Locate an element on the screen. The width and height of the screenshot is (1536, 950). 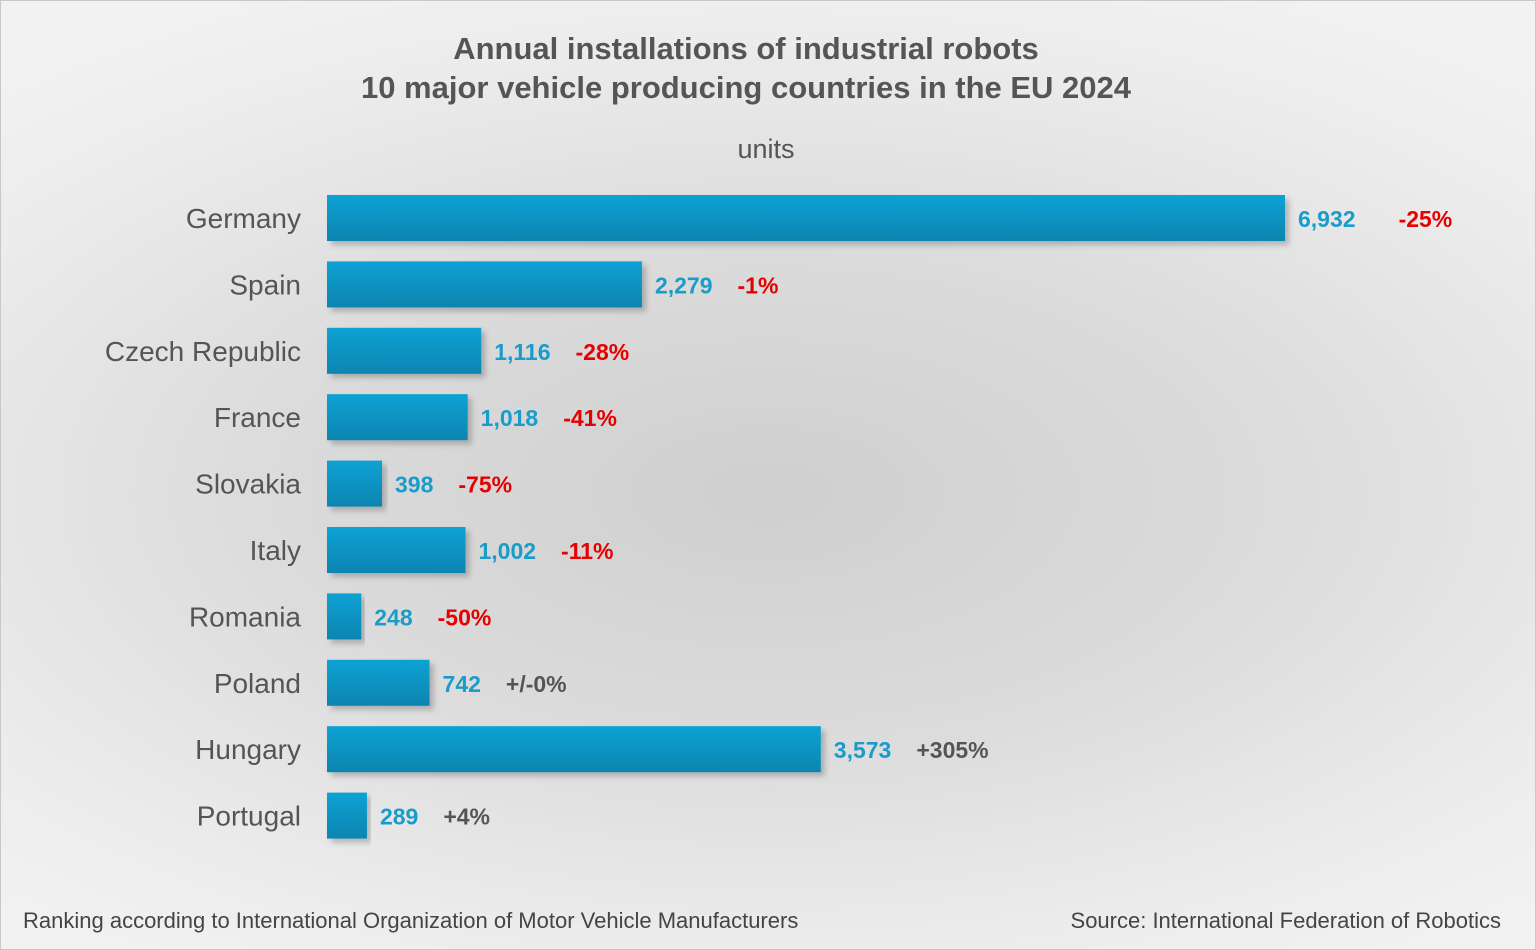
change-label: +/-0% is located at coordinates (536, 684).